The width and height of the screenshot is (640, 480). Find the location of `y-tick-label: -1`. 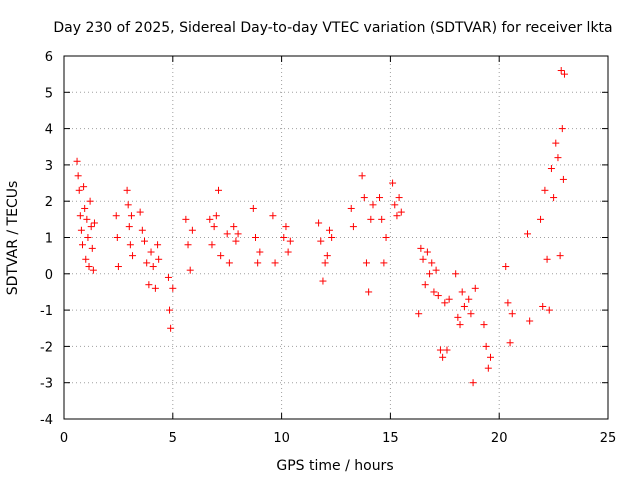

y-tick-label: -1 is located at coordinates (46, 311).